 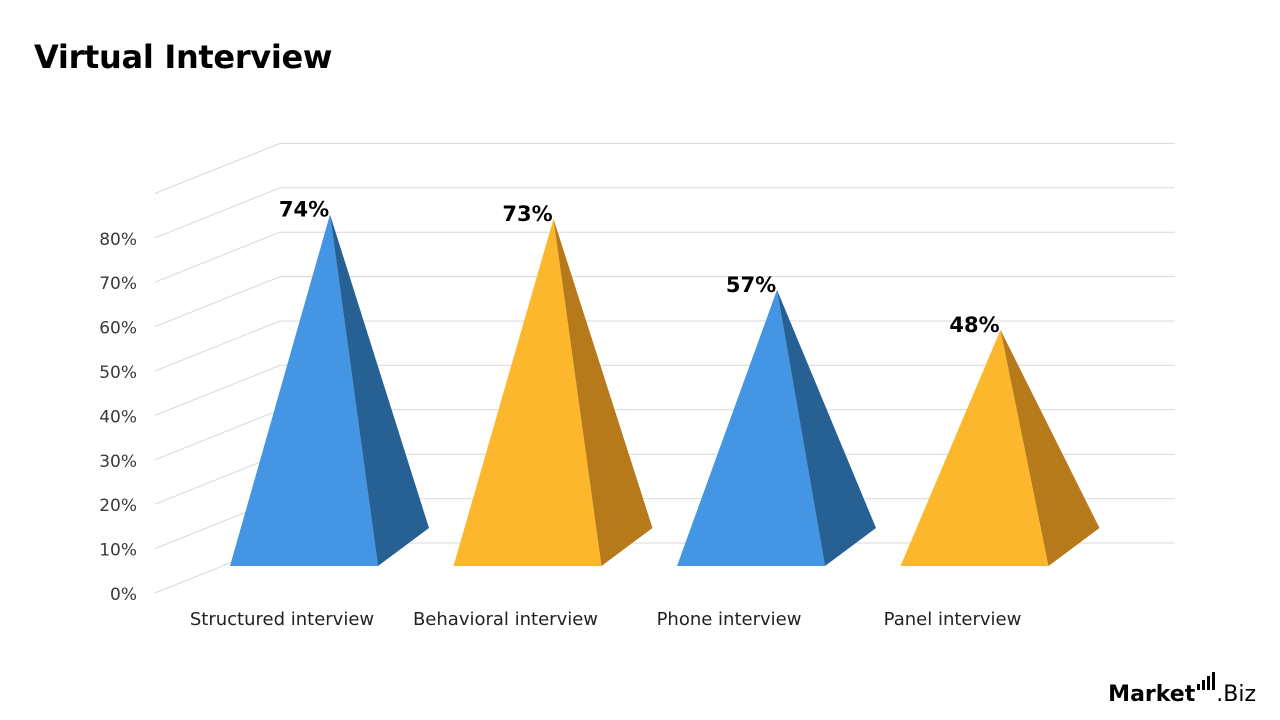 I want to click on data-label: 48%, so click(x=974, y=325).